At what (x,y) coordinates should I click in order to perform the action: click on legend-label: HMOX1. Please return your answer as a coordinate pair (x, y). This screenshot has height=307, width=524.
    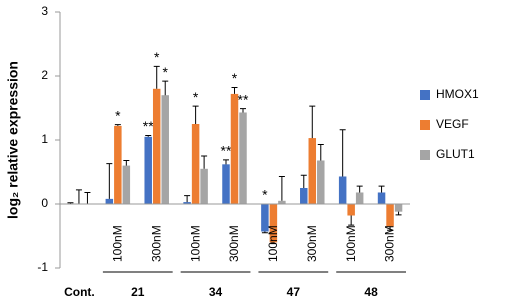
    Looking at the image, I should click on (457, 94).